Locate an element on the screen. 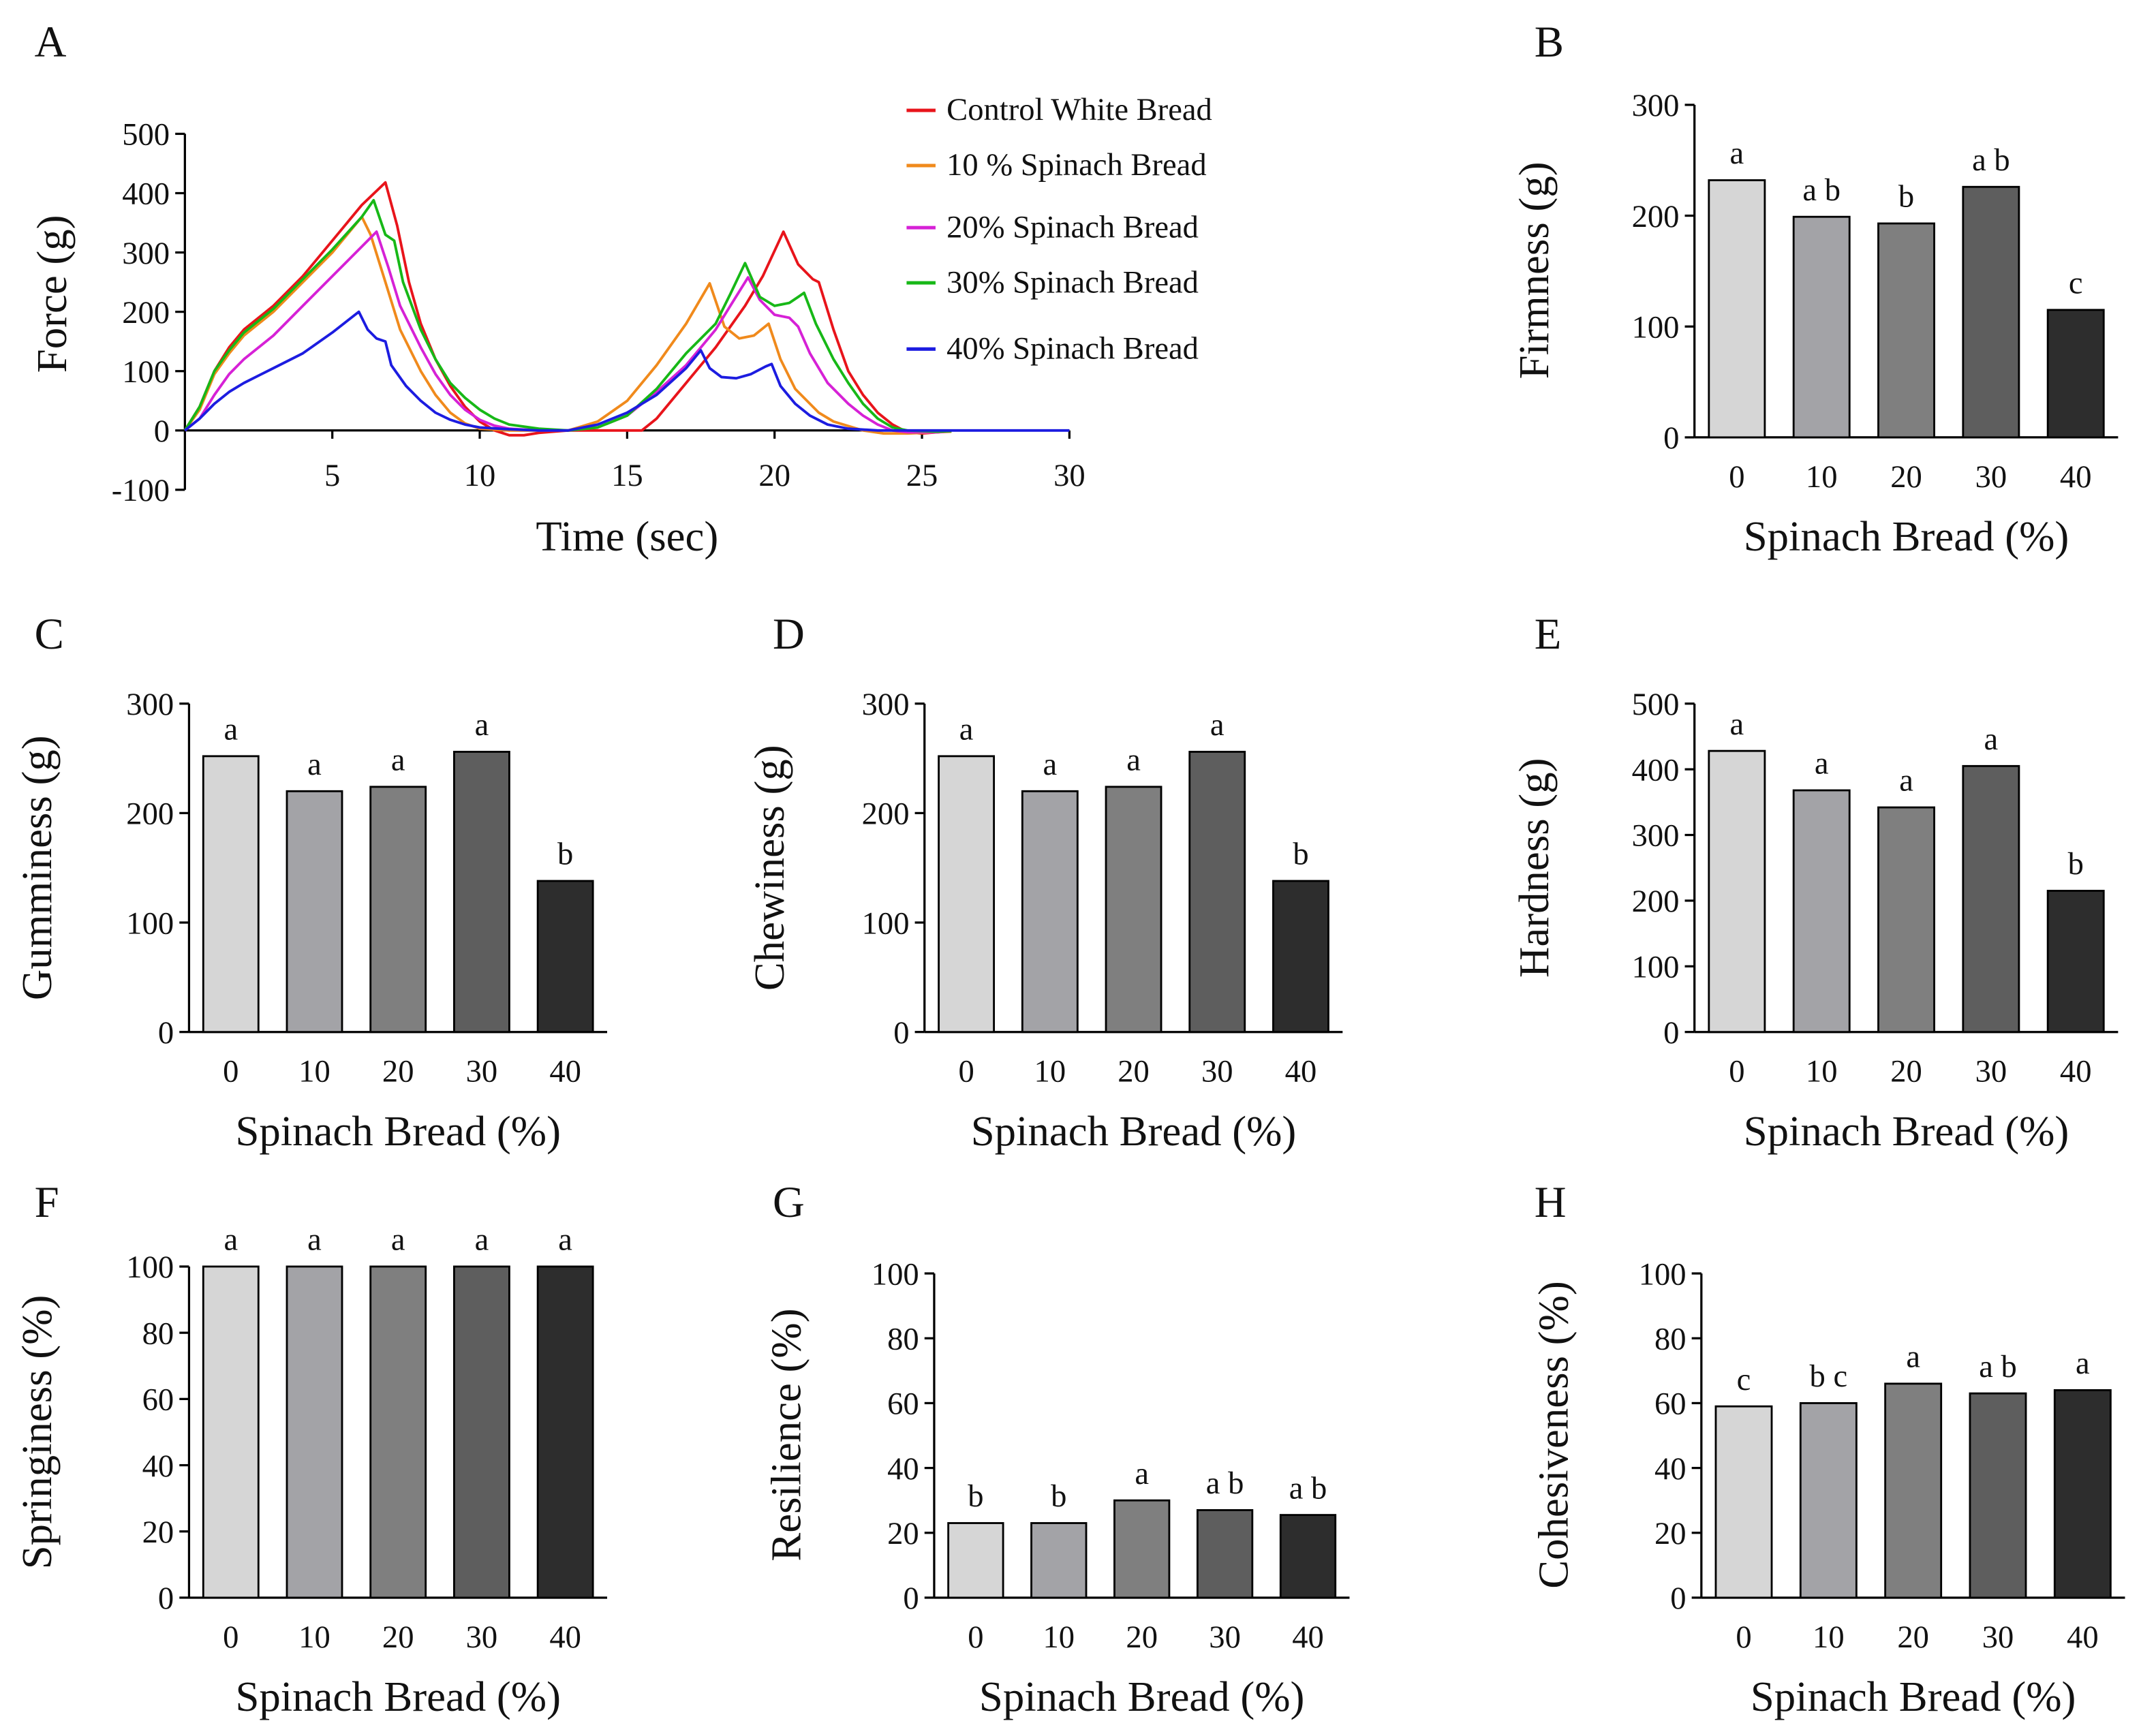 The height and width of the screenshot is (1736, 2156). x-axis-title: Time (sec) is located at coordinates (627, 536).